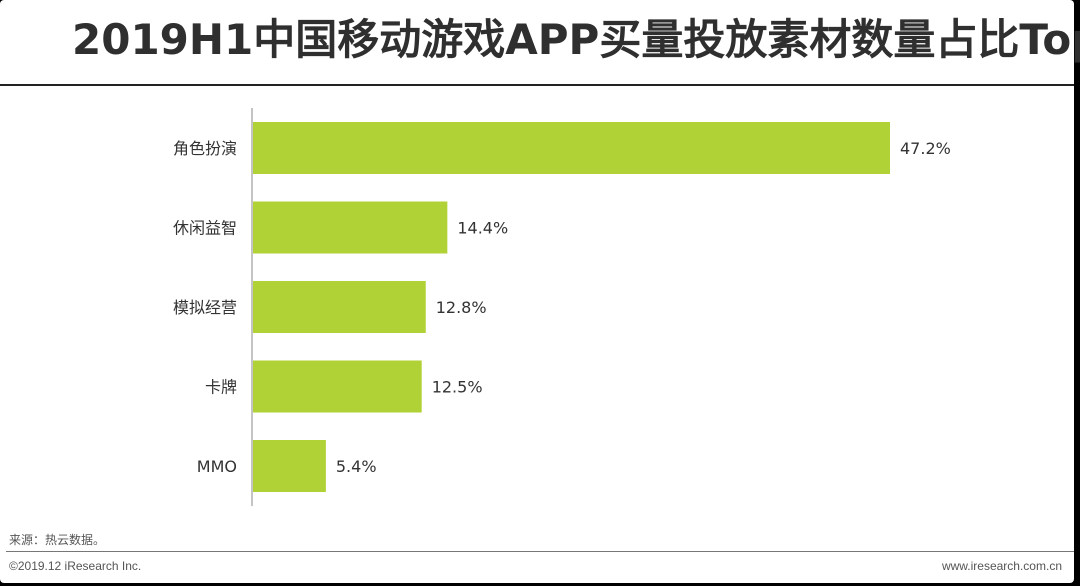 The width and height of the screenshot is (1080, 586). What do you see at coordinates (537, 85) in the screenshot?
I see `title-divider` at bounding box center [537, 85].